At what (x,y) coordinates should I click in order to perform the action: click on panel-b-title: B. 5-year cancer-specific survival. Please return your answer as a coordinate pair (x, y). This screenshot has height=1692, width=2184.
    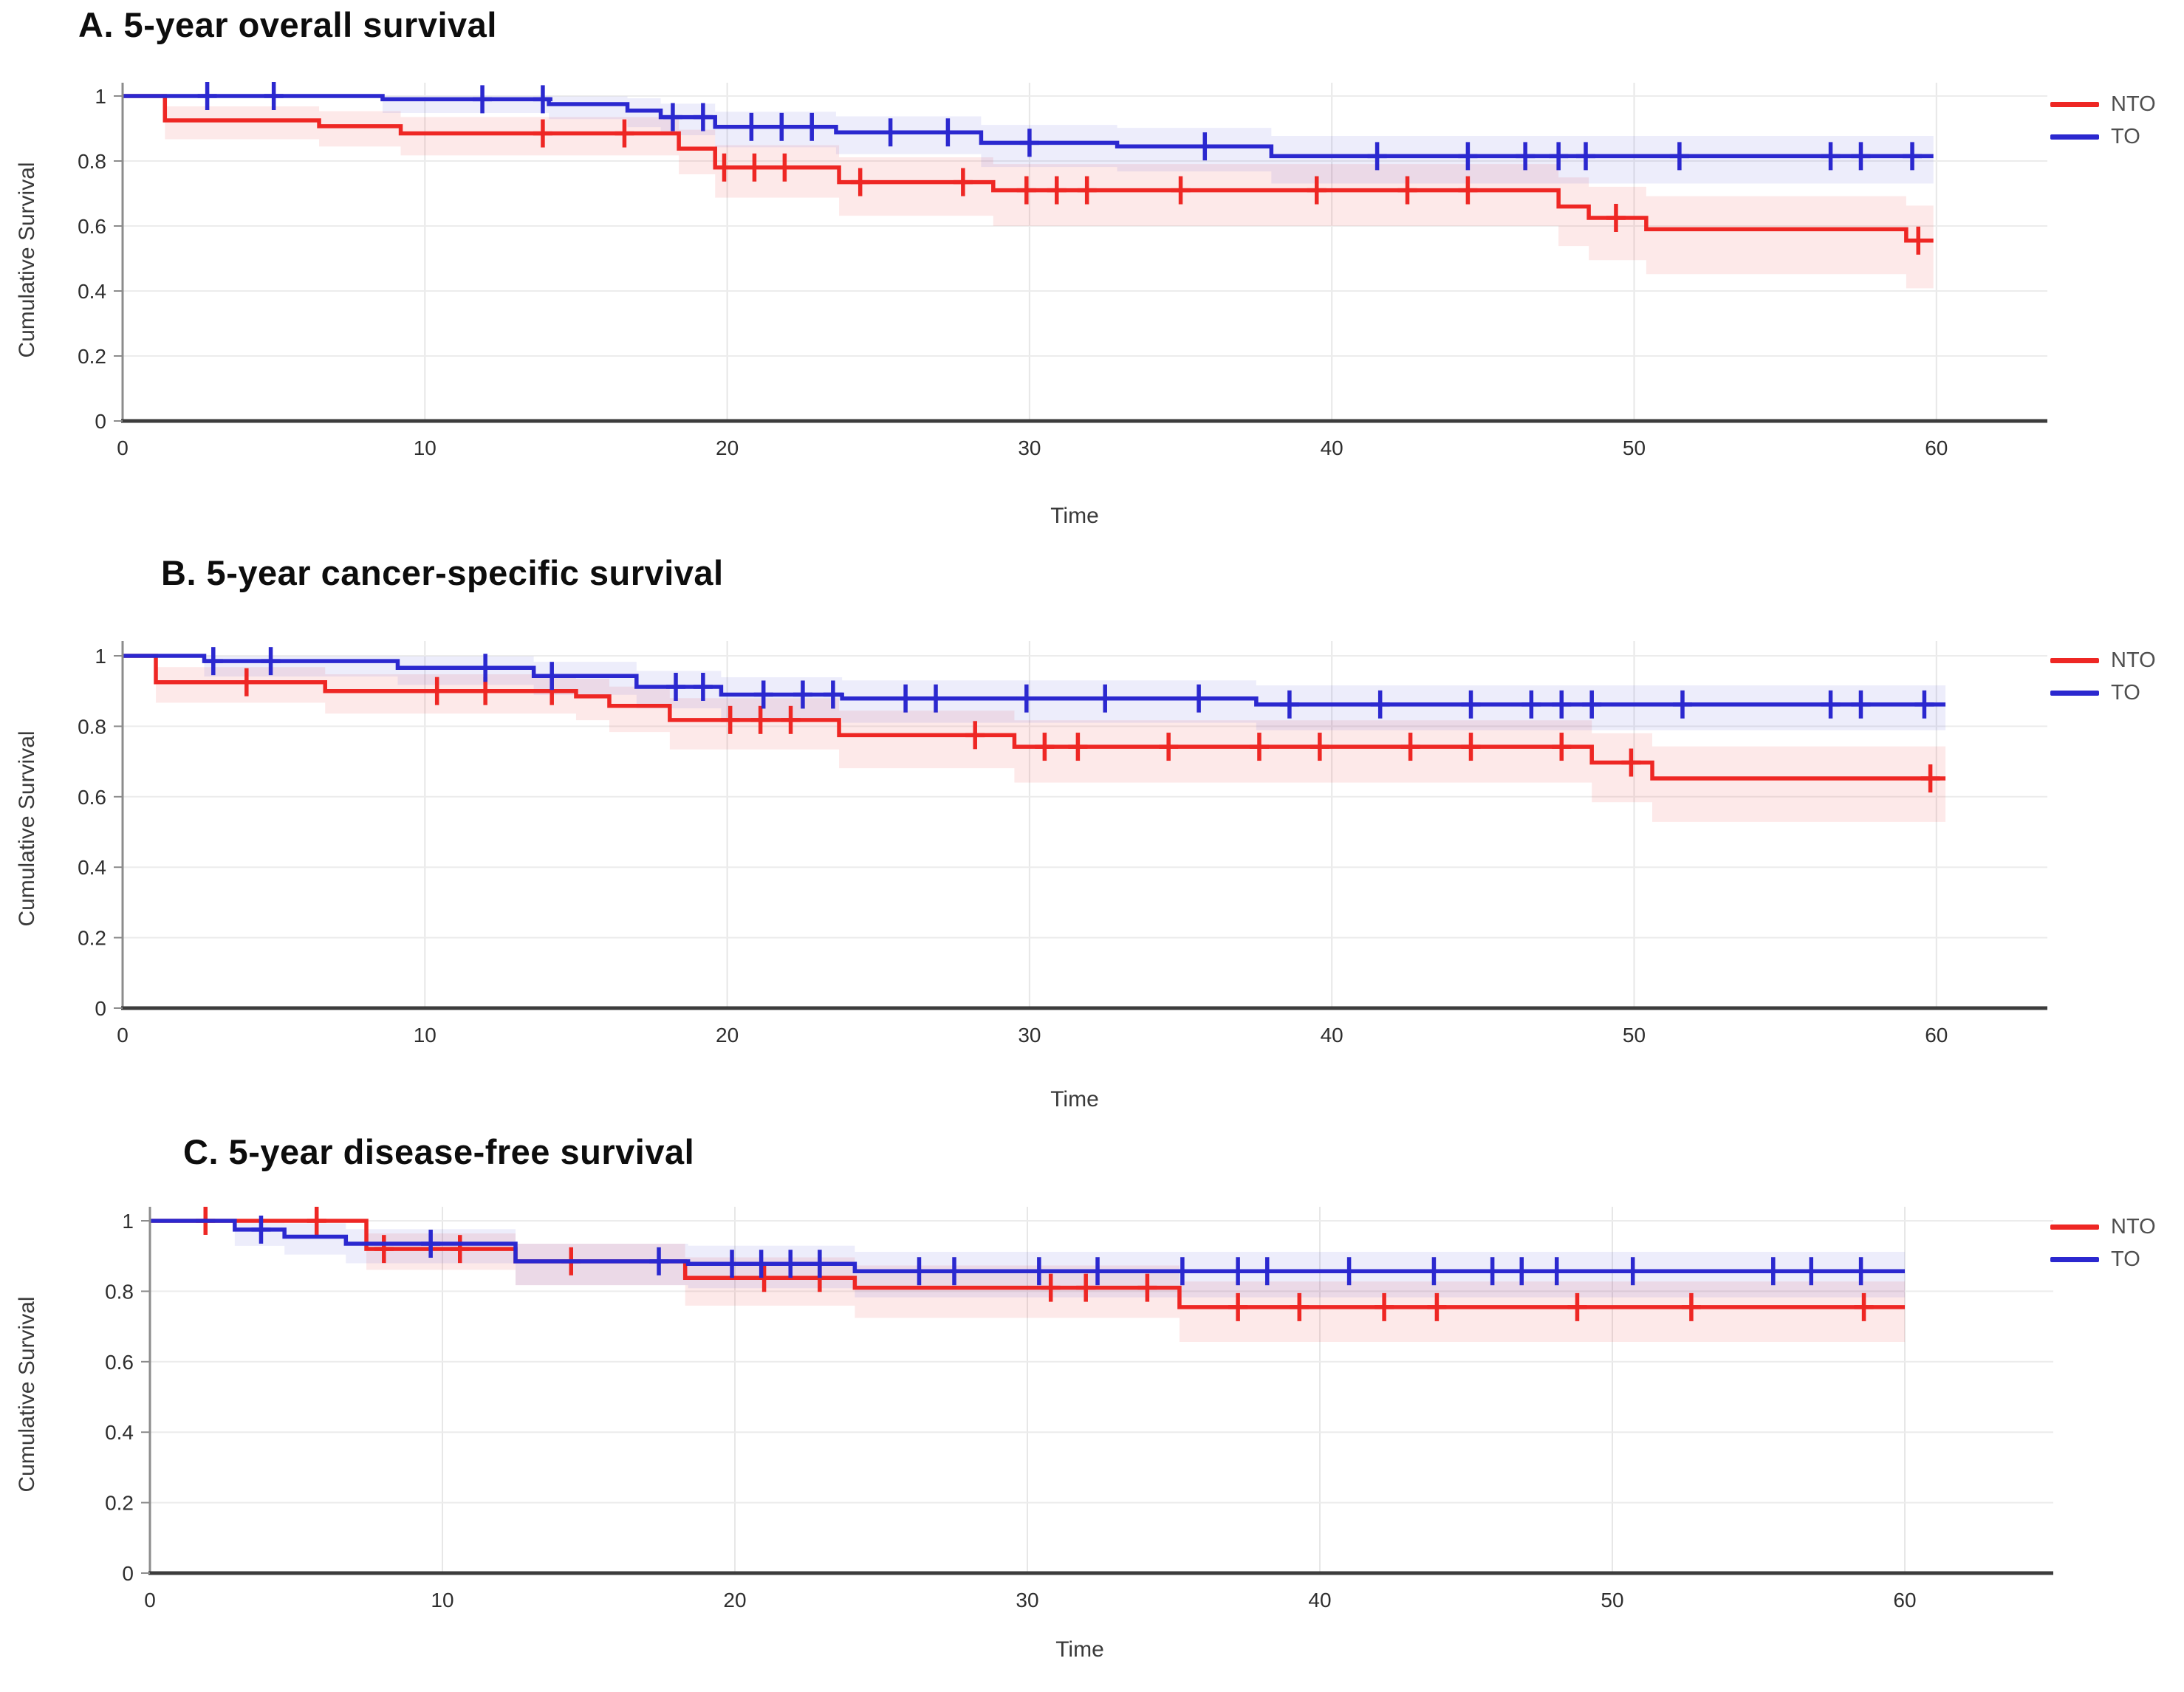
    Looking at the image, I should click on (442, 572).